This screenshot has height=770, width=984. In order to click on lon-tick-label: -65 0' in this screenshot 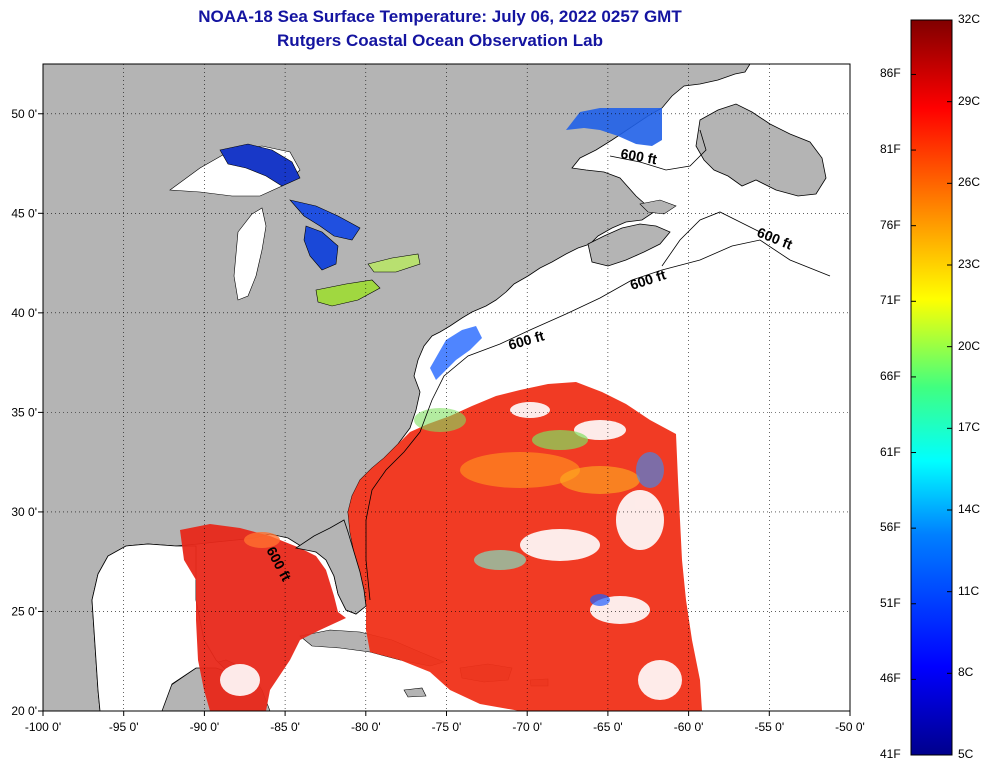, I will do `click(608, 727)`.